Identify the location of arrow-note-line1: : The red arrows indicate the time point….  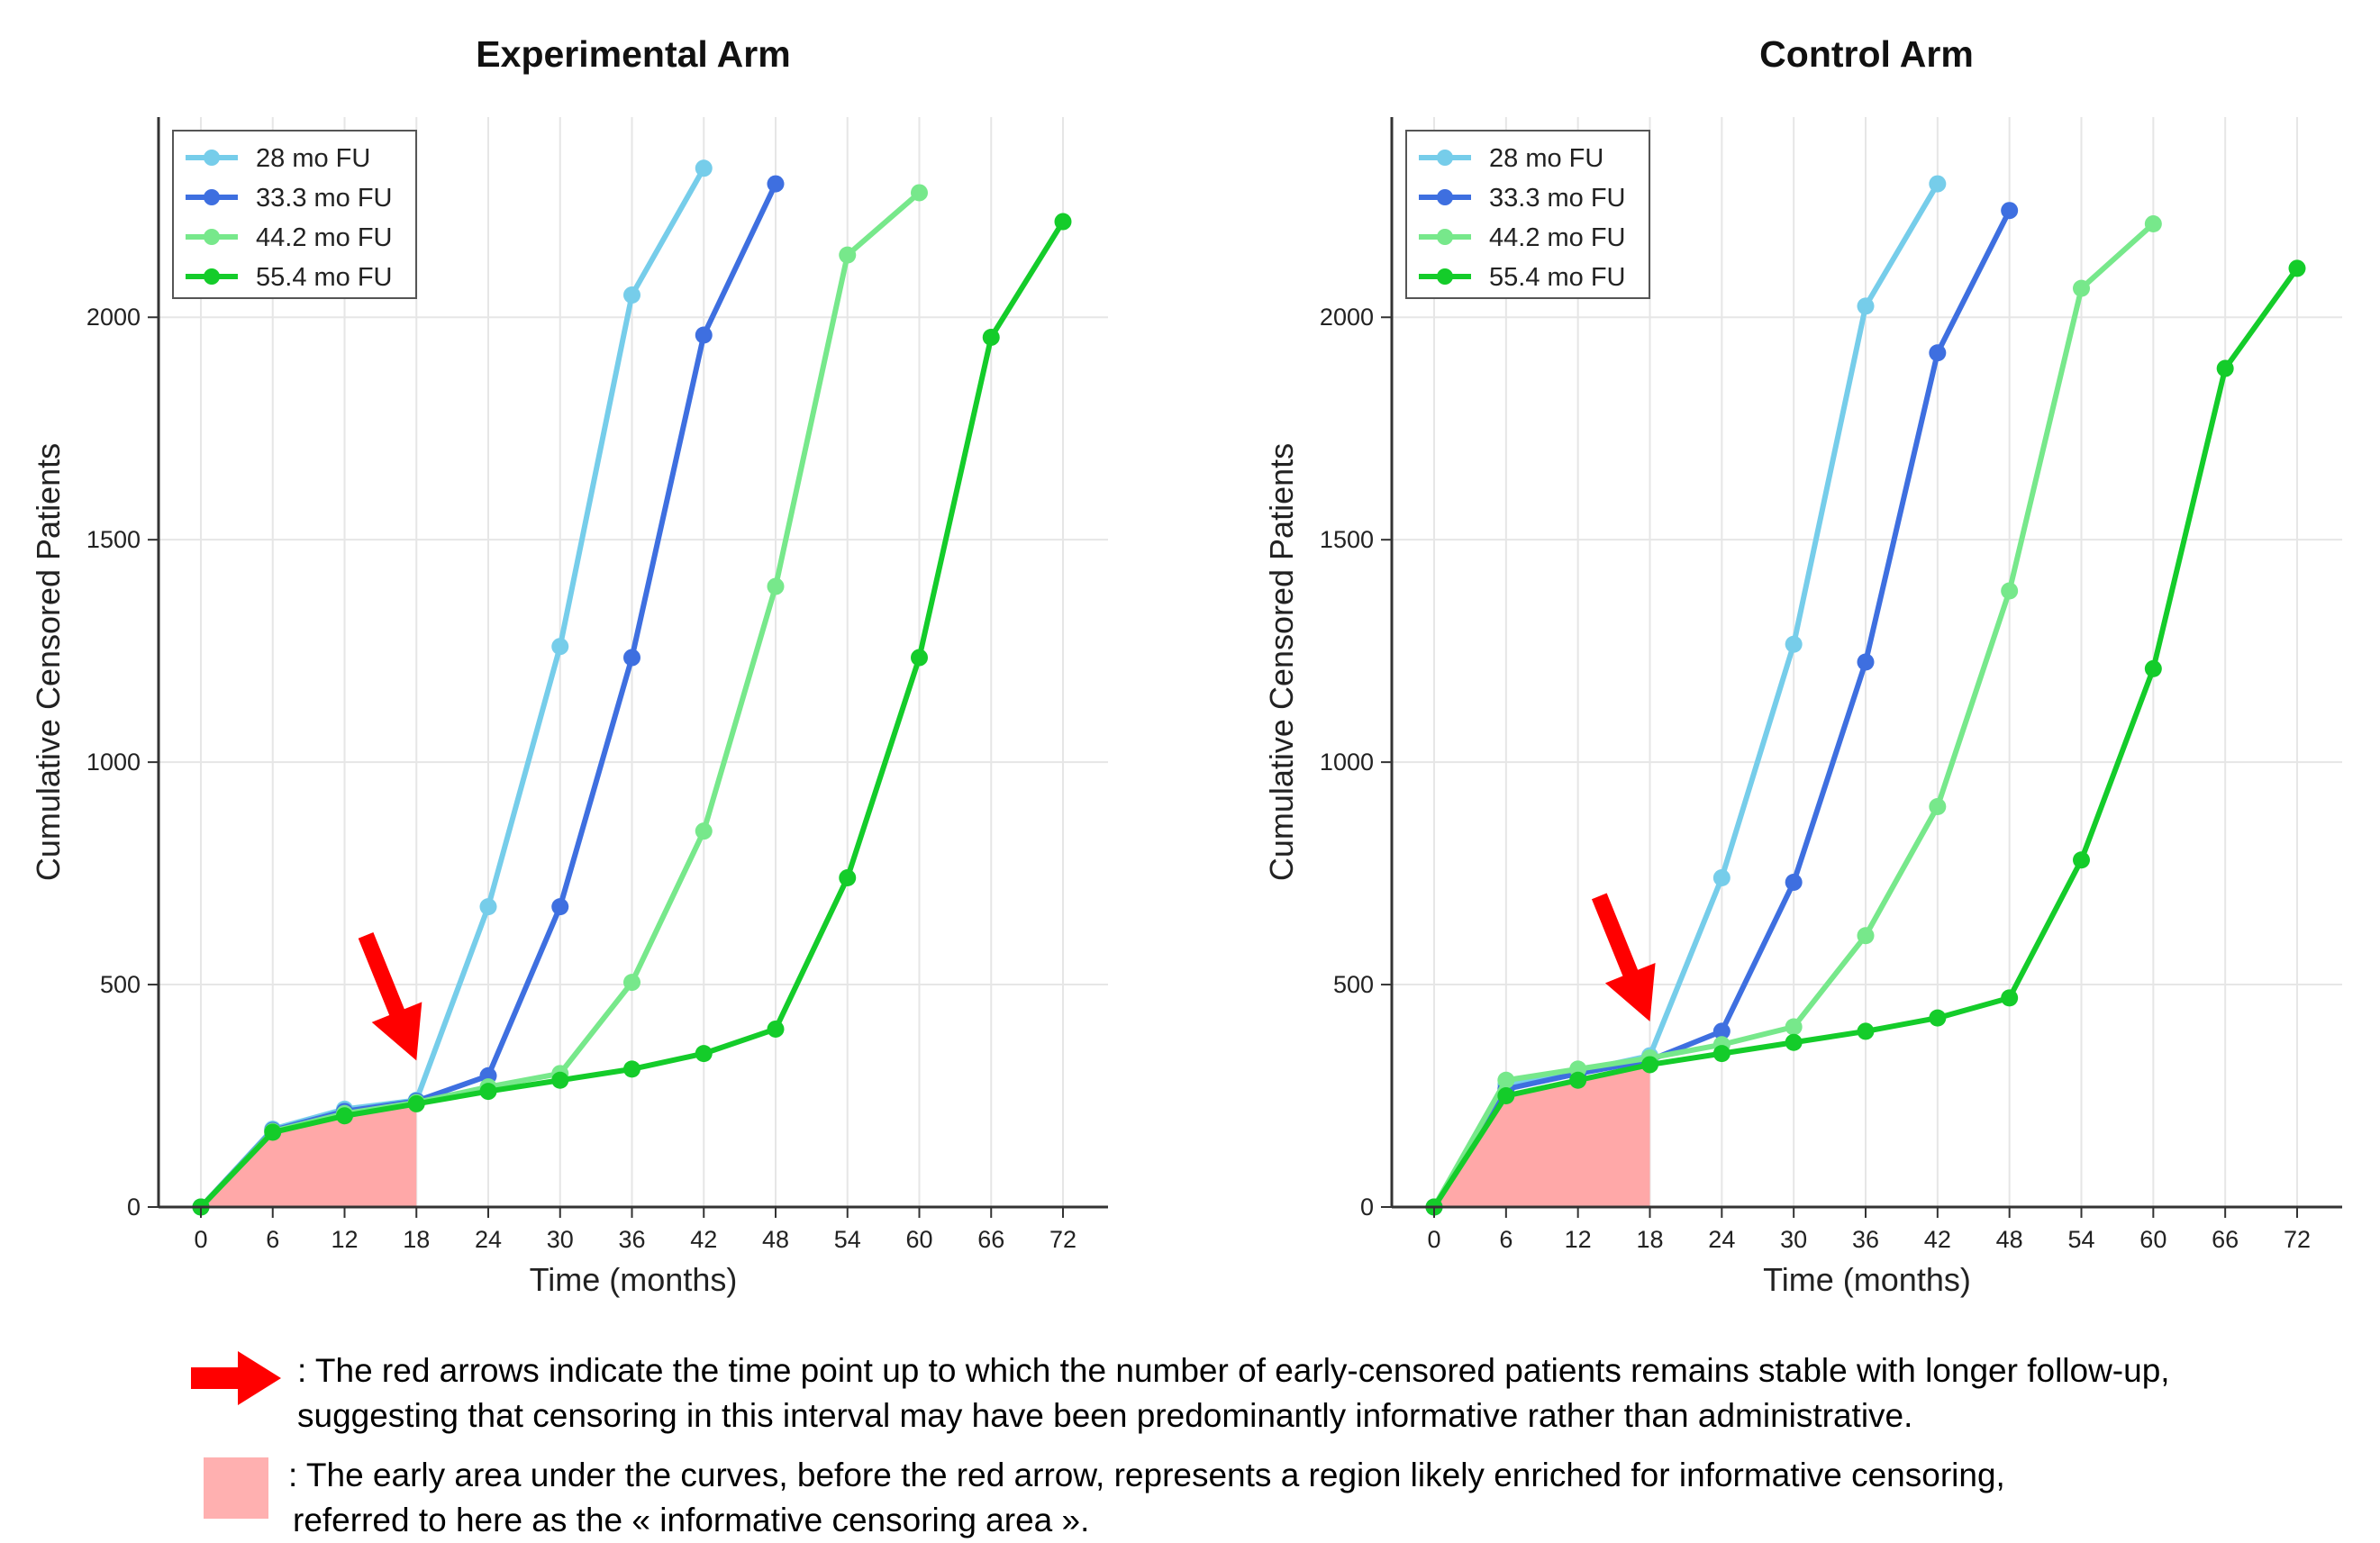
(1234, 1370).